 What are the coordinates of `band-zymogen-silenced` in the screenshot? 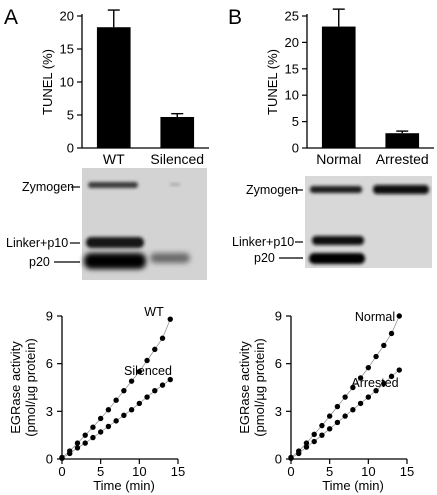 It's located at (175, 184).